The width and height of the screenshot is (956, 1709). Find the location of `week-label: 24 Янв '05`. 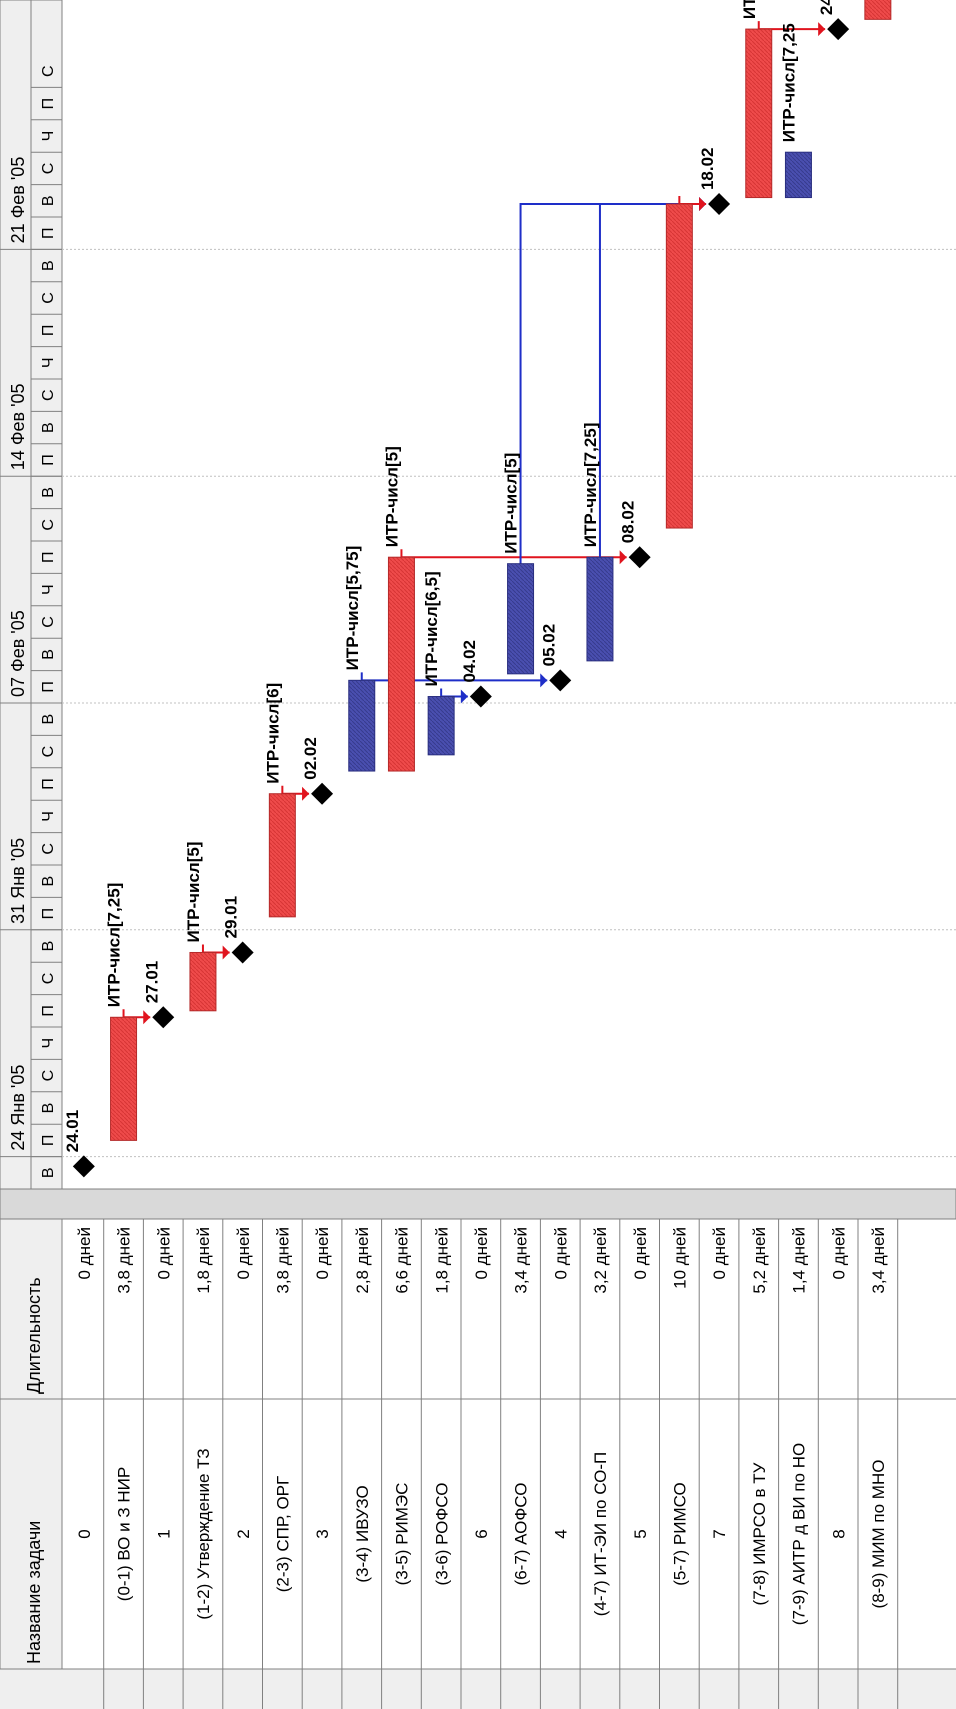

week-label: 24 Янв '05 is located at coordinates (18, 1108).